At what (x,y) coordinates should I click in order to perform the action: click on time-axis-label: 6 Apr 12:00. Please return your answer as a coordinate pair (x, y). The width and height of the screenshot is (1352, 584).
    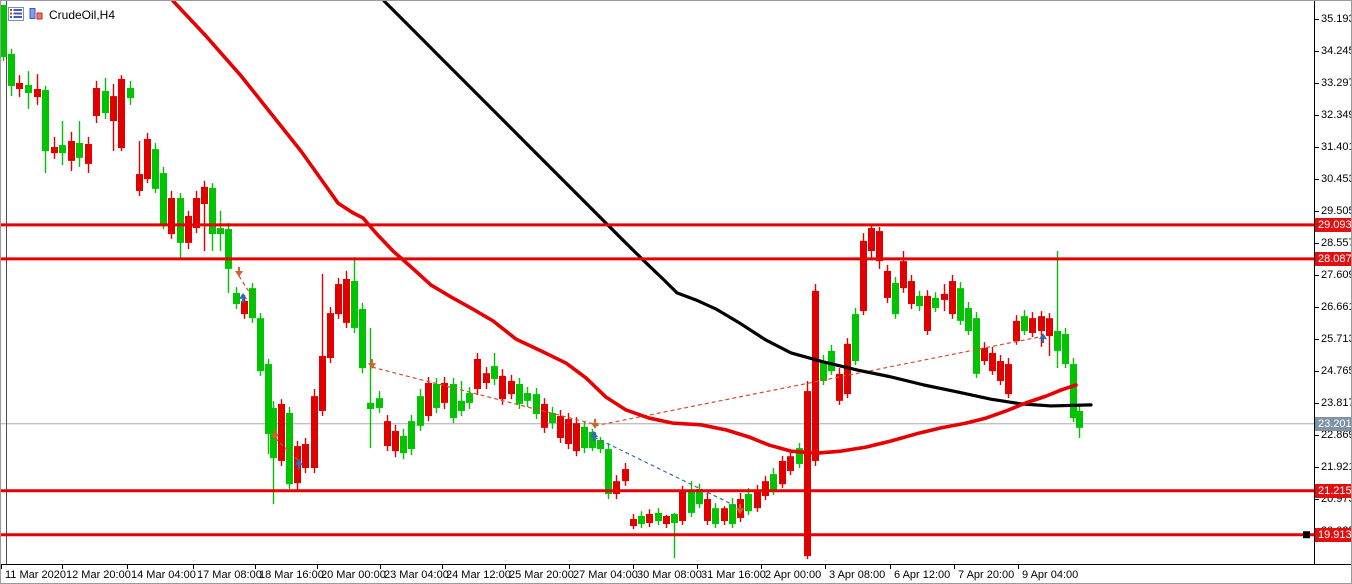
    Looking at the image, I should click on (922, 575).